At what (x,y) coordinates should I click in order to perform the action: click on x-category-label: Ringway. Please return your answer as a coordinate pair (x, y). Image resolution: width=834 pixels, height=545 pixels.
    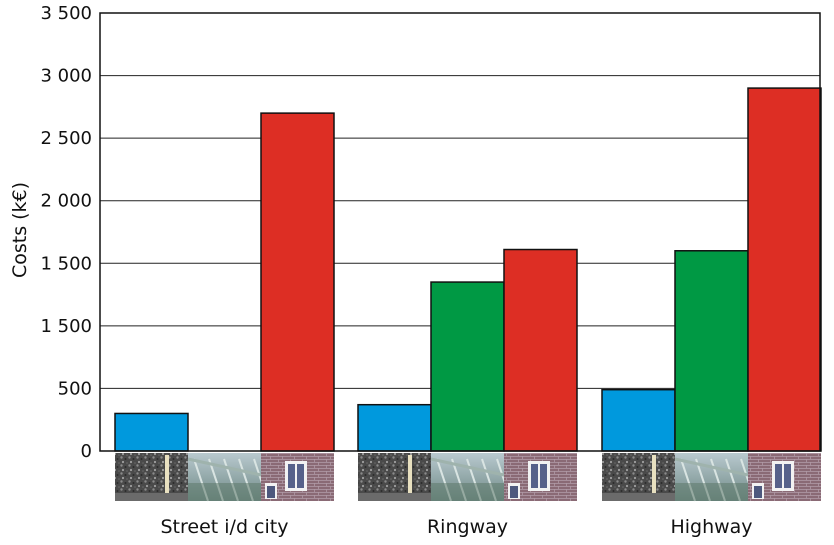
    Looking at the image, I should click on (467, 527).